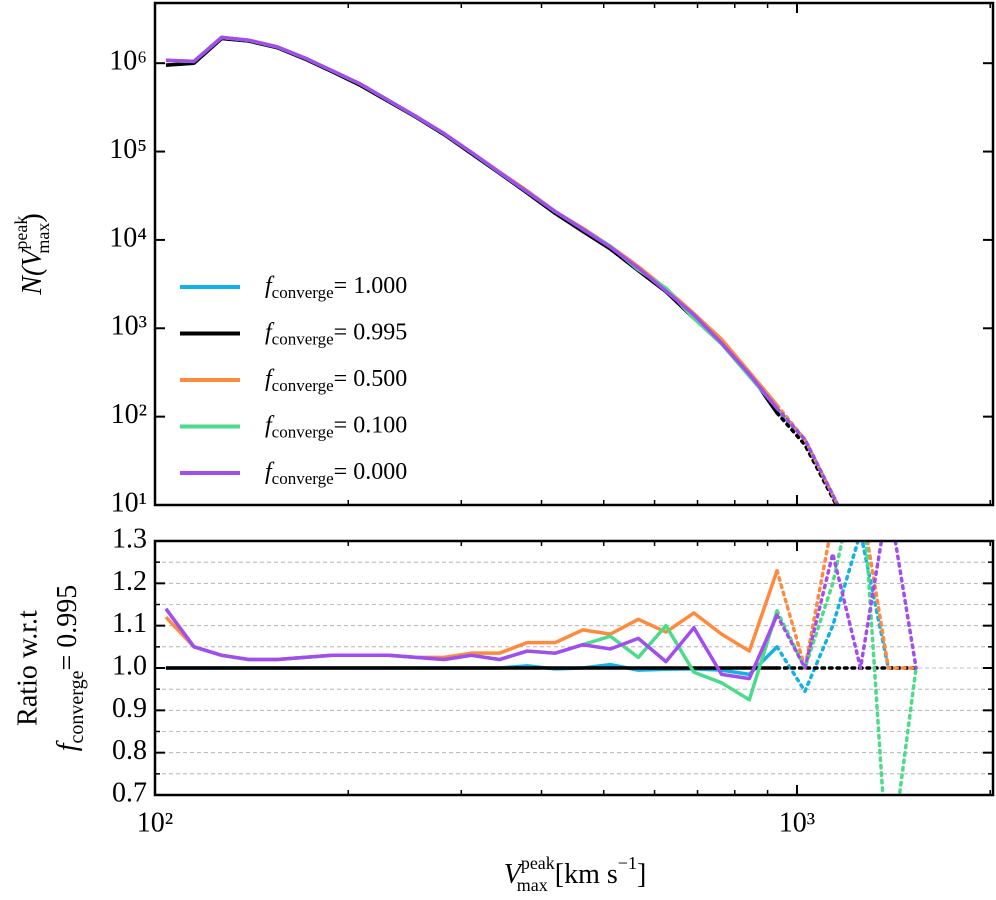  What do you see at coordinates (129, 581) in the screenshot?
I see `y-tick-label: 1.2` at bounding box center [129, 581].